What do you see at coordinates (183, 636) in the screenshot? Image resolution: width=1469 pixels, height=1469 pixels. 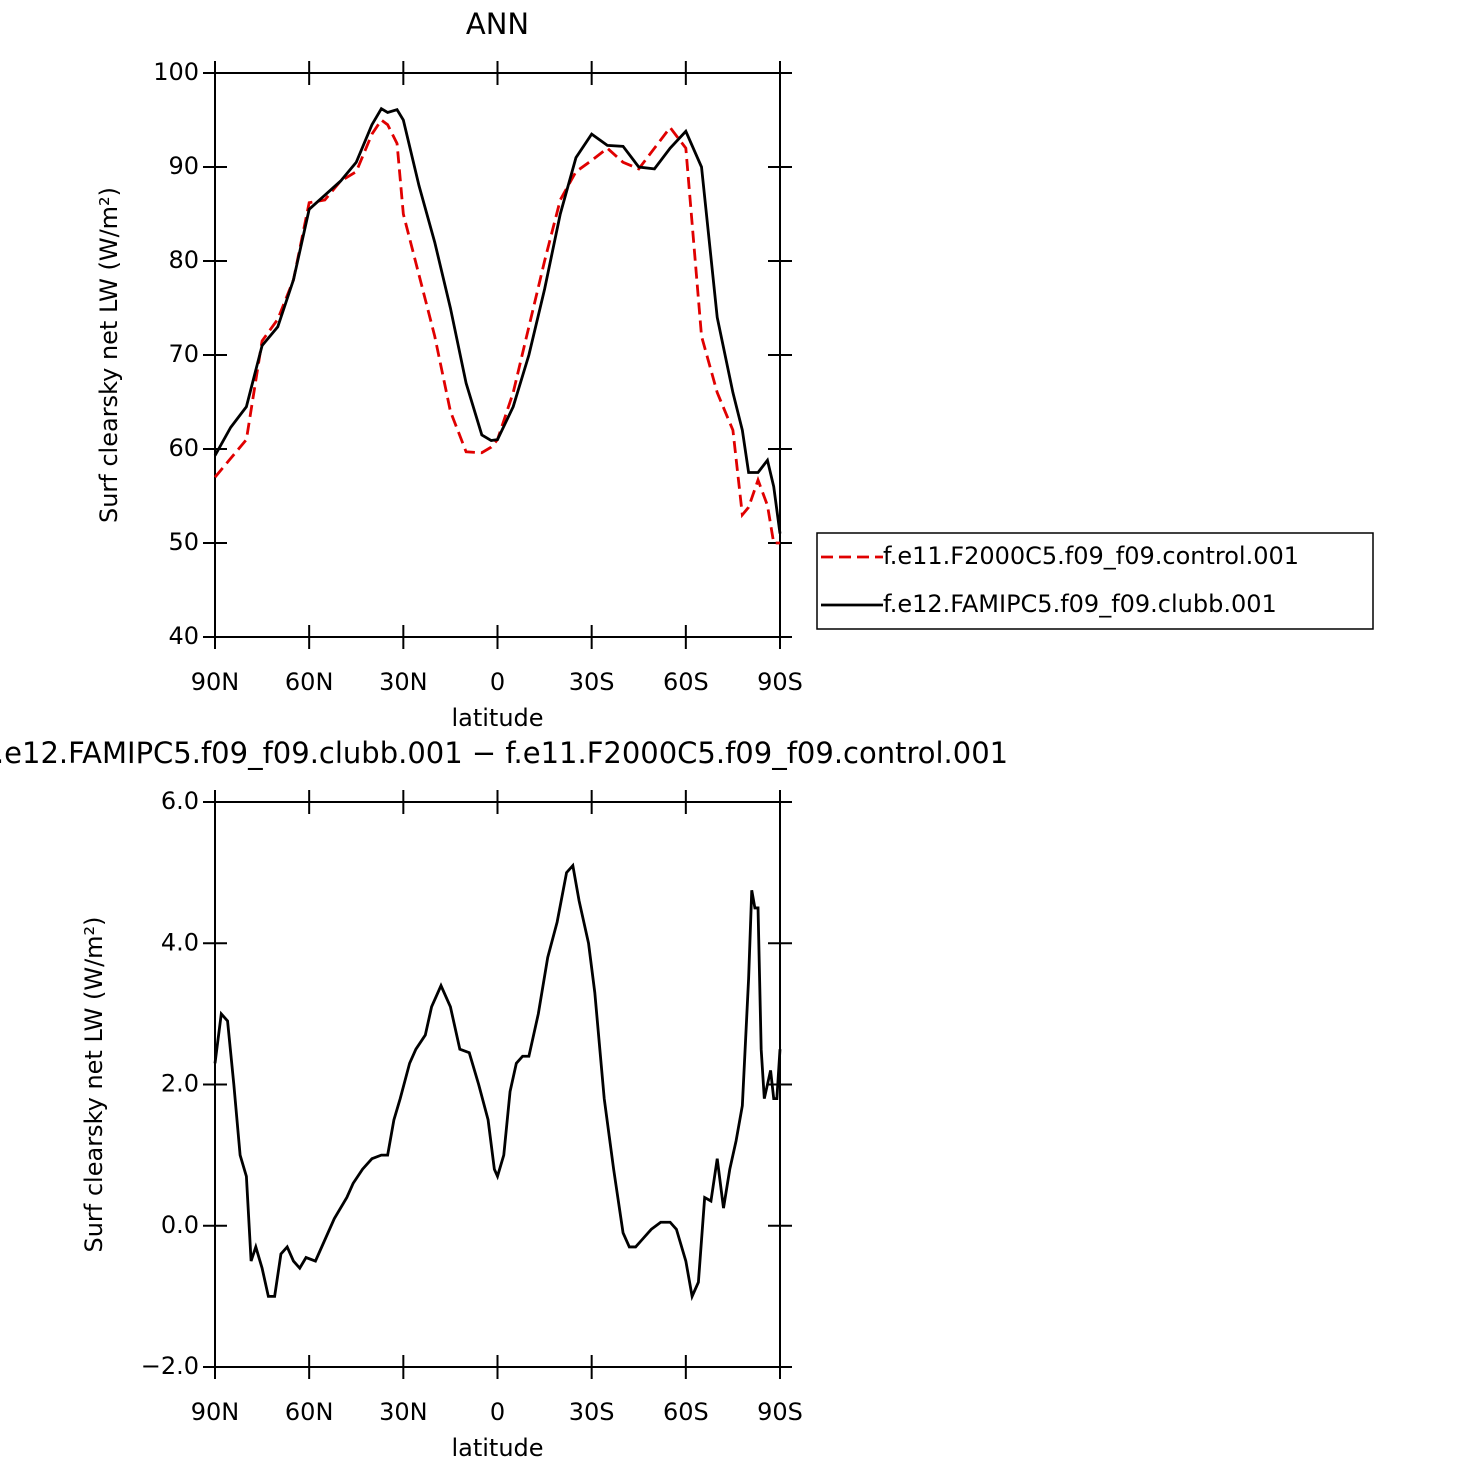 I see `y-tick-label: 40` at bounding box center [183, 636].